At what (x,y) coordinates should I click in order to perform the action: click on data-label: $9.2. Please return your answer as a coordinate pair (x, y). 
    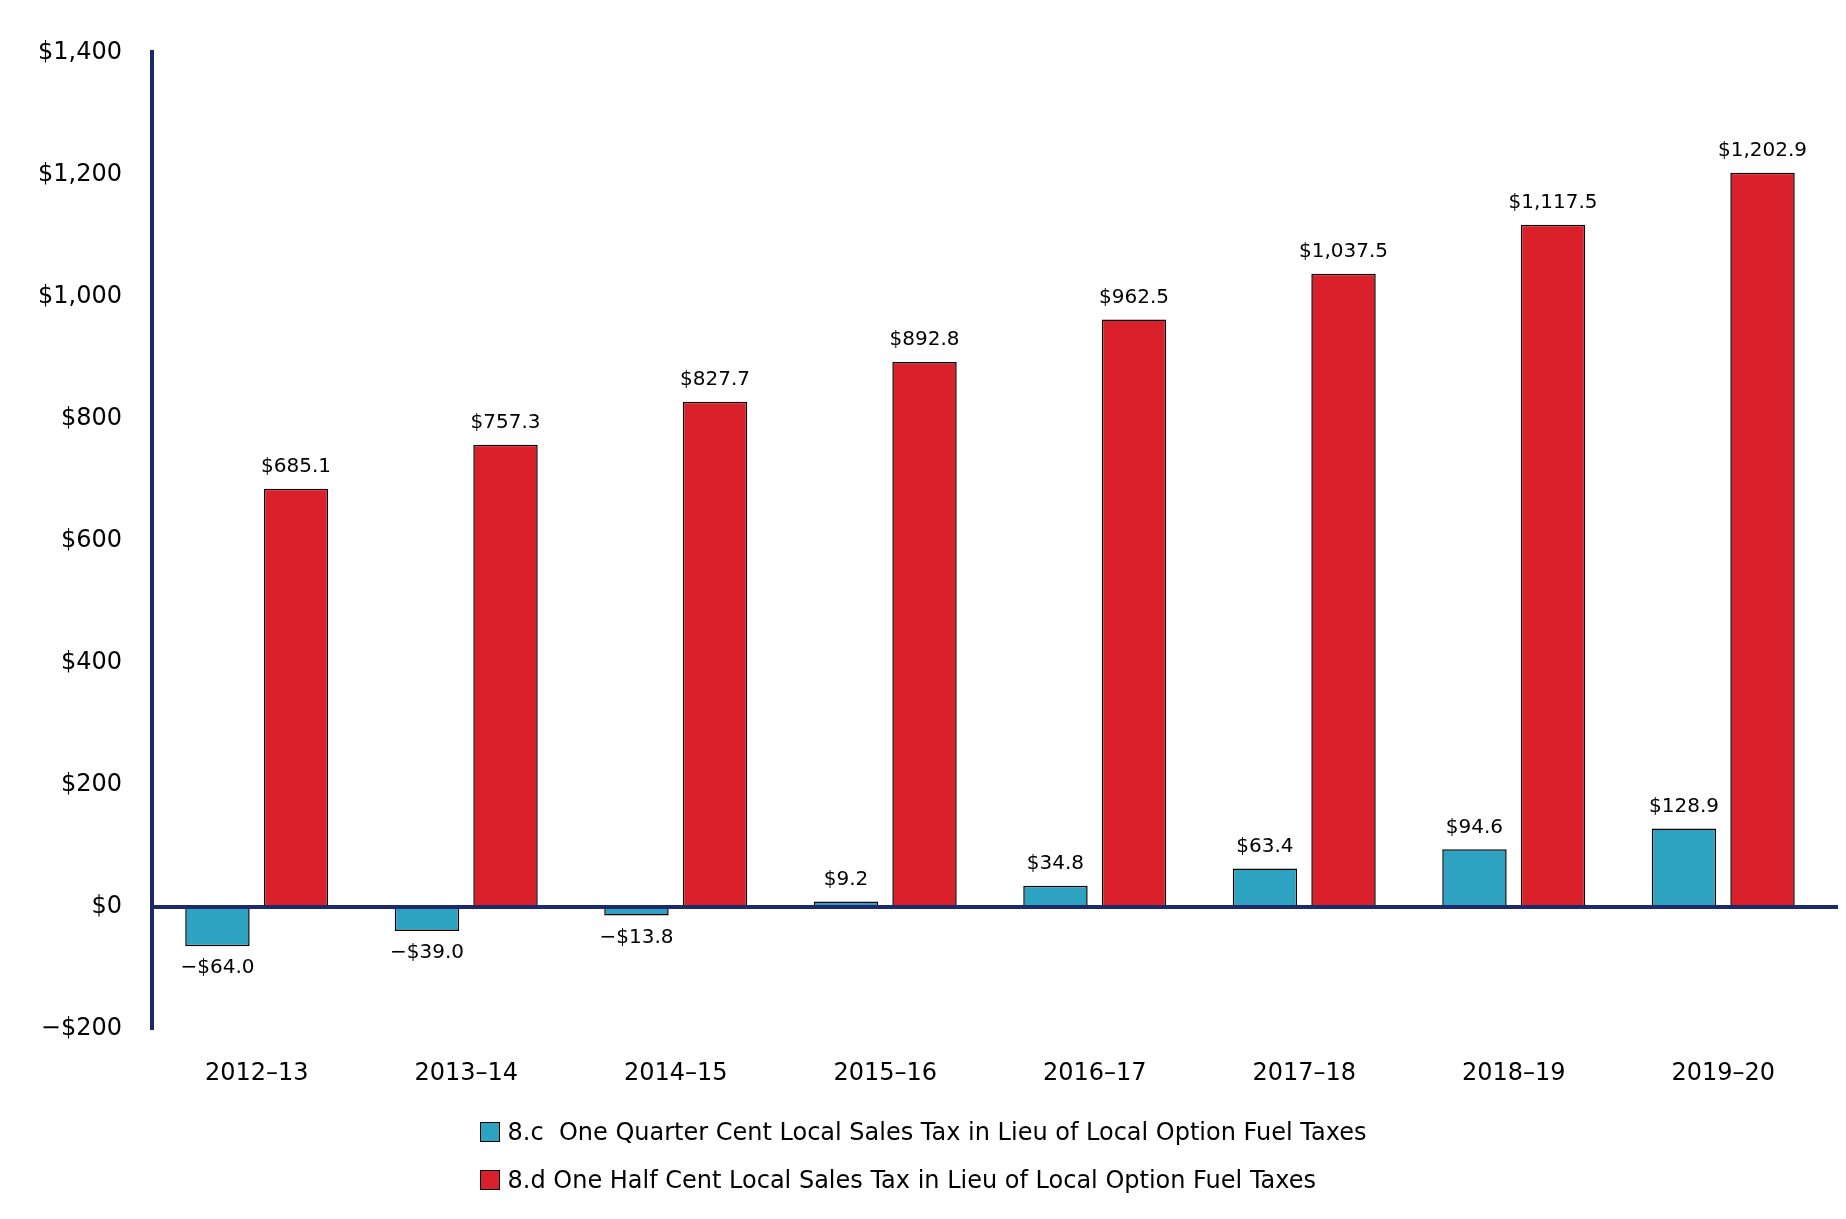
    Looking at the image, I should click on (846, 877).